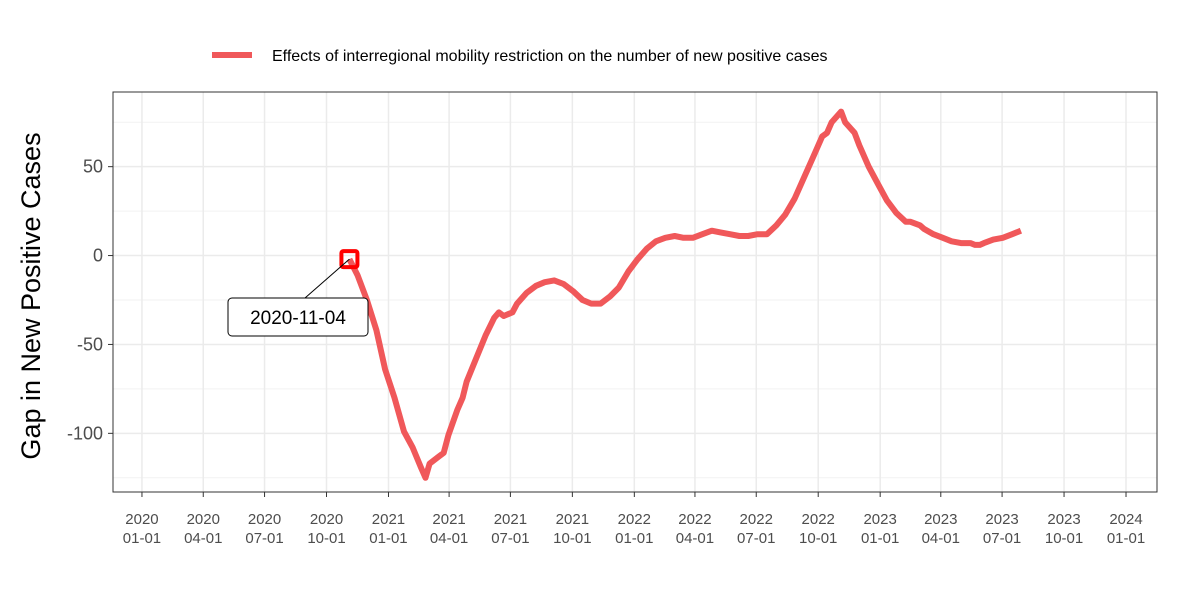 The height and width of the screenshot is (600, 1200). I want to click on annotation-box, so click(298, 317).